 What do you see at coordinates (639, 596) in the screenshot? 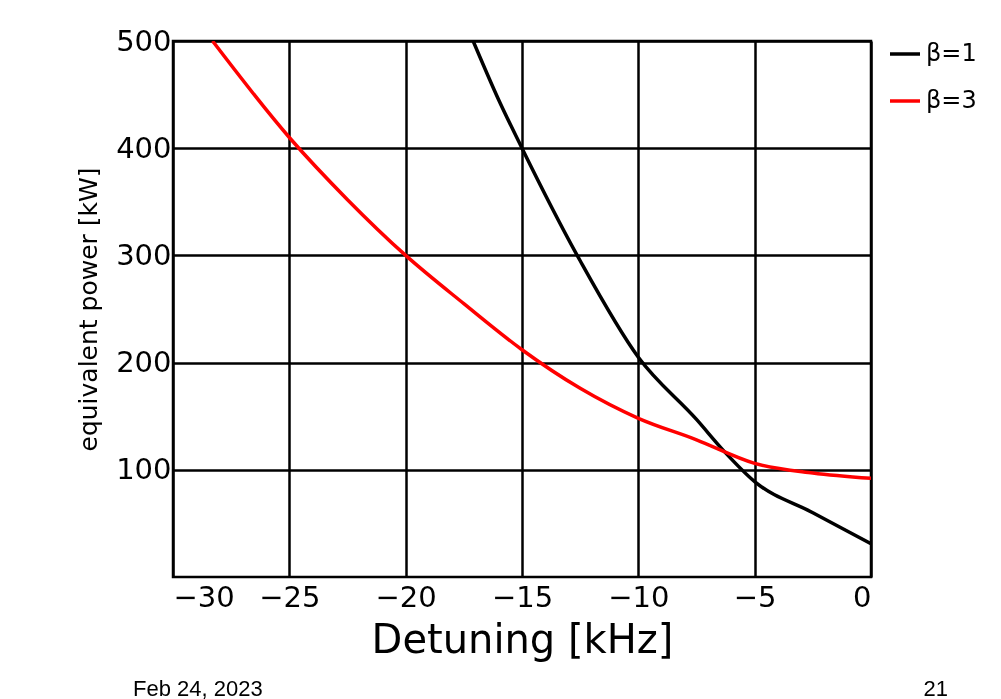
I see `x-tick-label: −10` at bounding box center [639, 596].